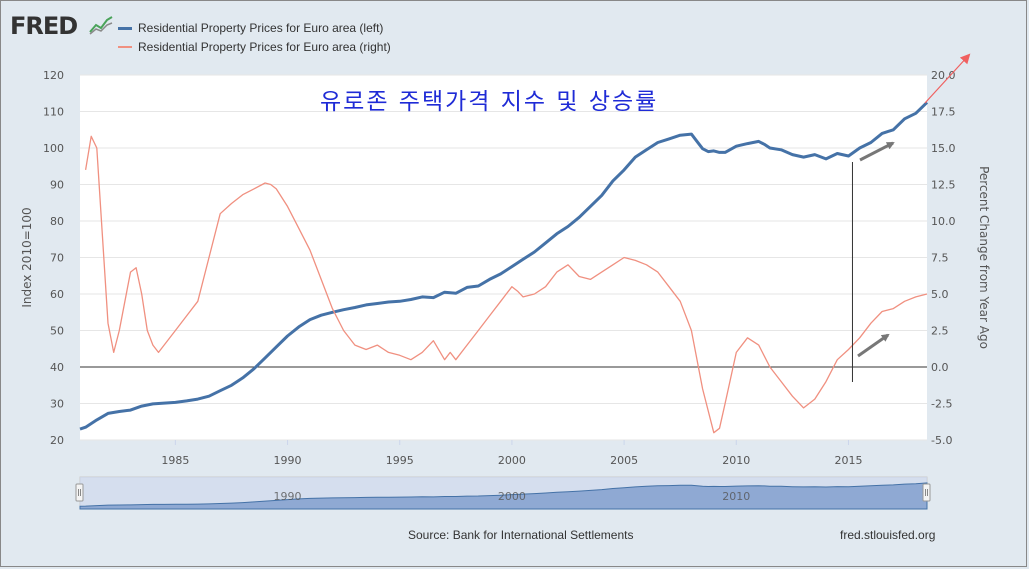  Describe the element at coordinates (57, 258) in the screenshot. I see `y-left-tick-label: 70` at that location.